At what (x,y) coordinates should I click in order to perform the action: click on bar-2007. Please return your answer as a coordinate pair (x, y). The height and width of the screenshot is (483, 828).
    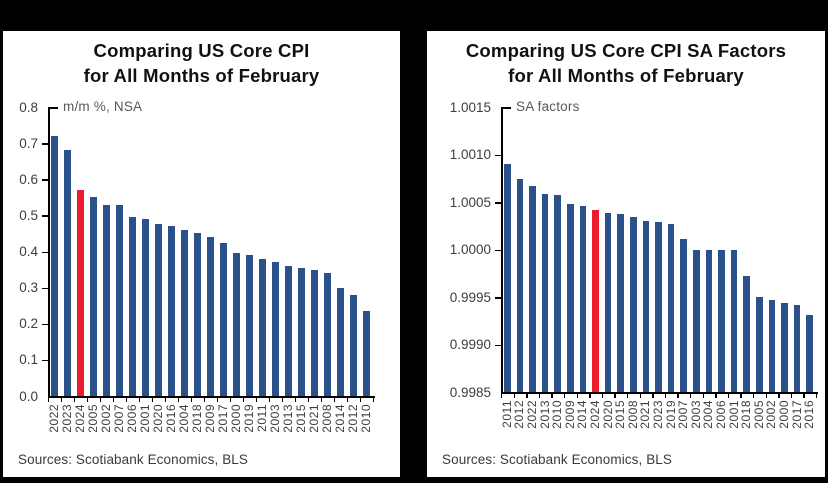
    Looking at the image, I should click on (119, 300).